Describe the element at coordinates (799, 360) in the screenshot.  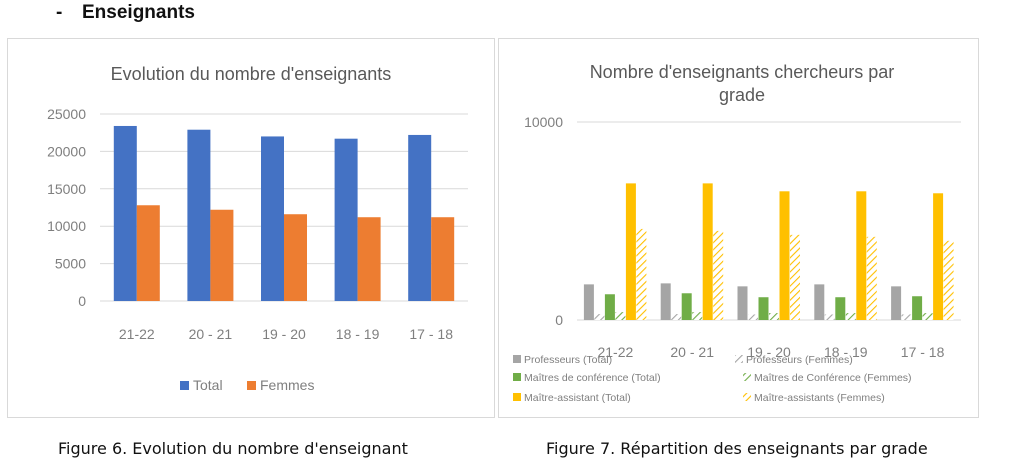
I see `legend-label-series1: Professeurs (Femmes)` at that location.